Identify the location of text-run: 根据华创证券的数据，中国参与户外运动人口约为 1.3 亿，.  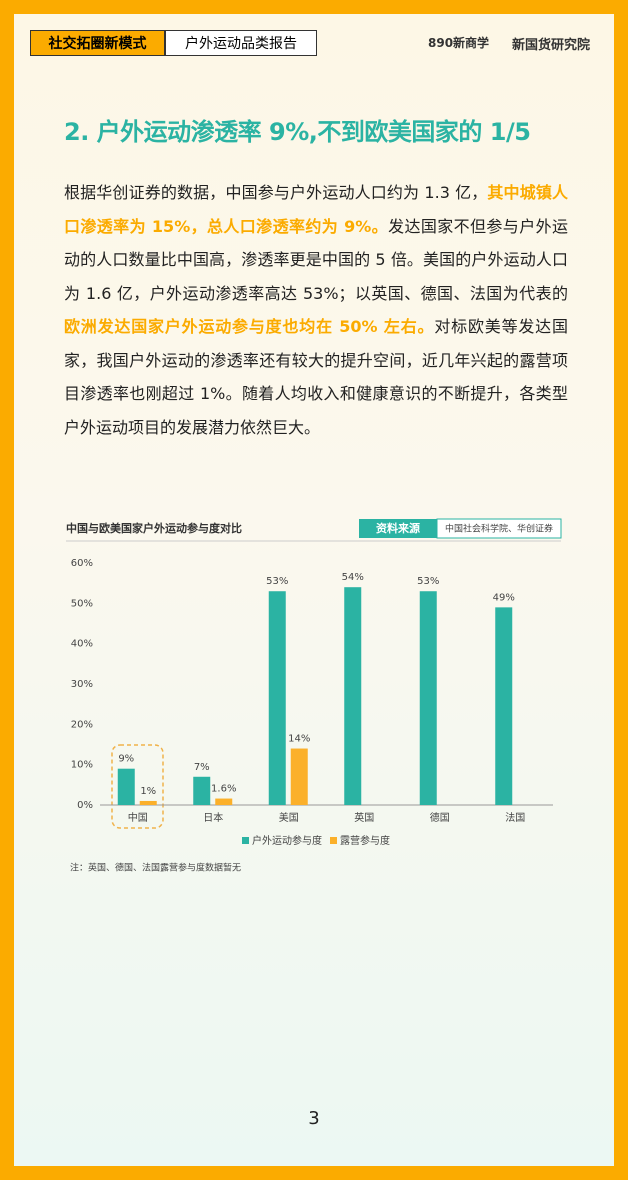
(276, 192).